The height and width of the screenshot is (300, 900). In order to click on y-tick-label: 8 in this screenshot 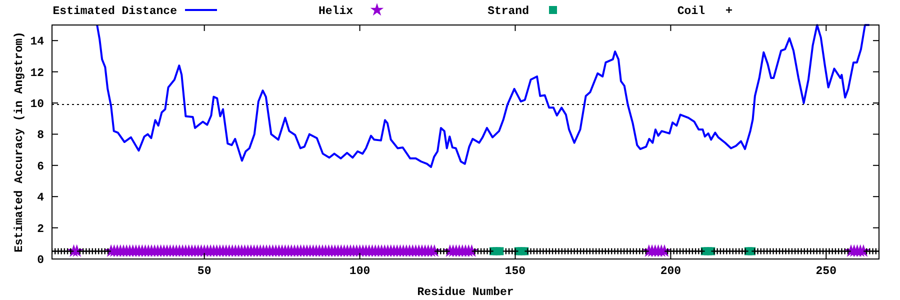, I will do `click(40, 135)`.